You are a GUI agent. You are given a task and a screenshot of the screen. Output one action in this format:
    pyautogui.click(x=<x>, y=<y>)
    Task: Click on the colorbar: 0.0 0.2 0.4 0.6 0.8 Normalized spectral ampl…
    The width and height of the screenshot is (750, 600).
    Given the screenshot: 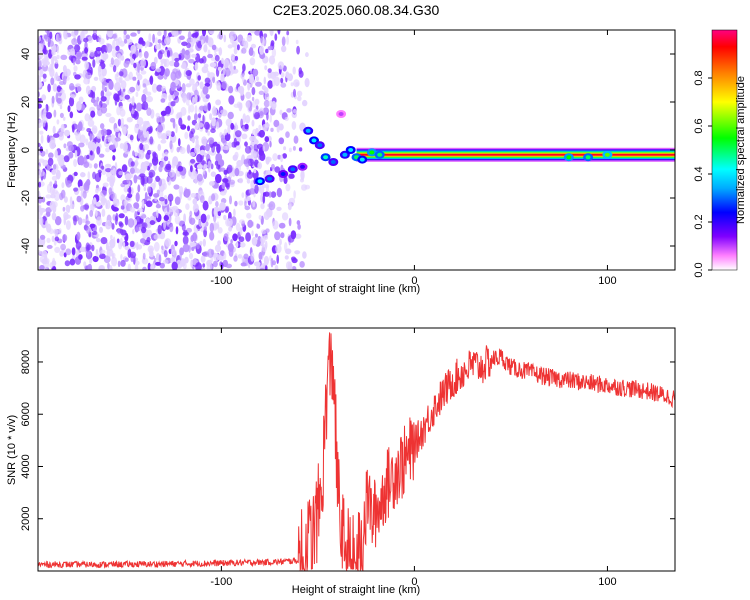 What is the action you would take?
    pyautogui.click(x=720, y=153)
    